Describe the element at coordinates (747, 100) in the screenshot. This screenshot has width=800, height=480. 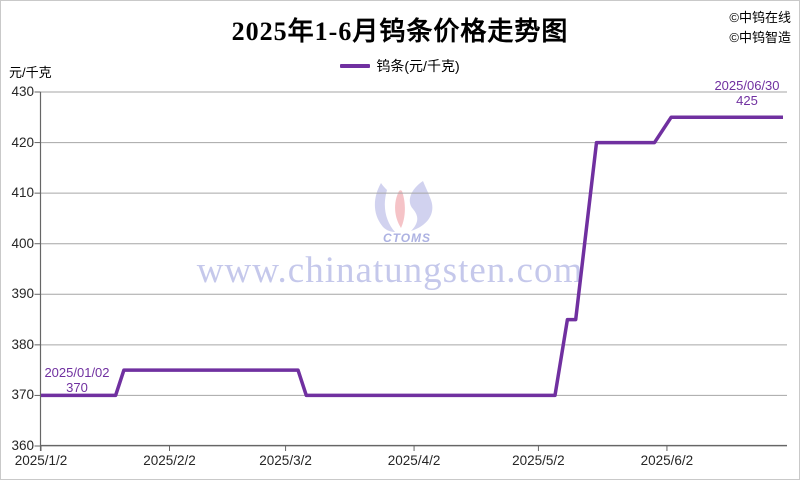
I see `annotation-last-value: 425` at that location.